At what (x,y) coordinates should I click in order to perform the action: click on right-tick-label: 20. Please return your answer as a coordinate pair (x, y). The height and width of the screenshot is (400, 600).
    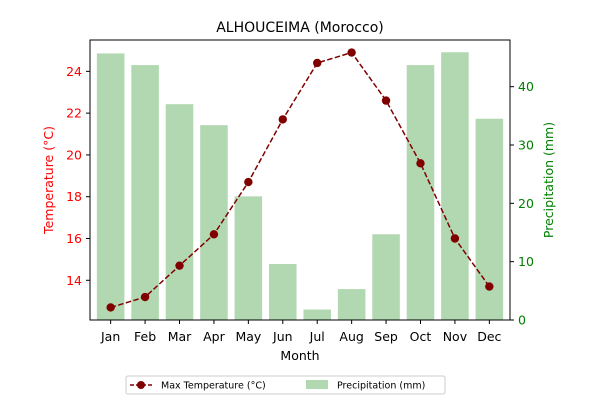
    Looking at the image, I should click on (526, 203).